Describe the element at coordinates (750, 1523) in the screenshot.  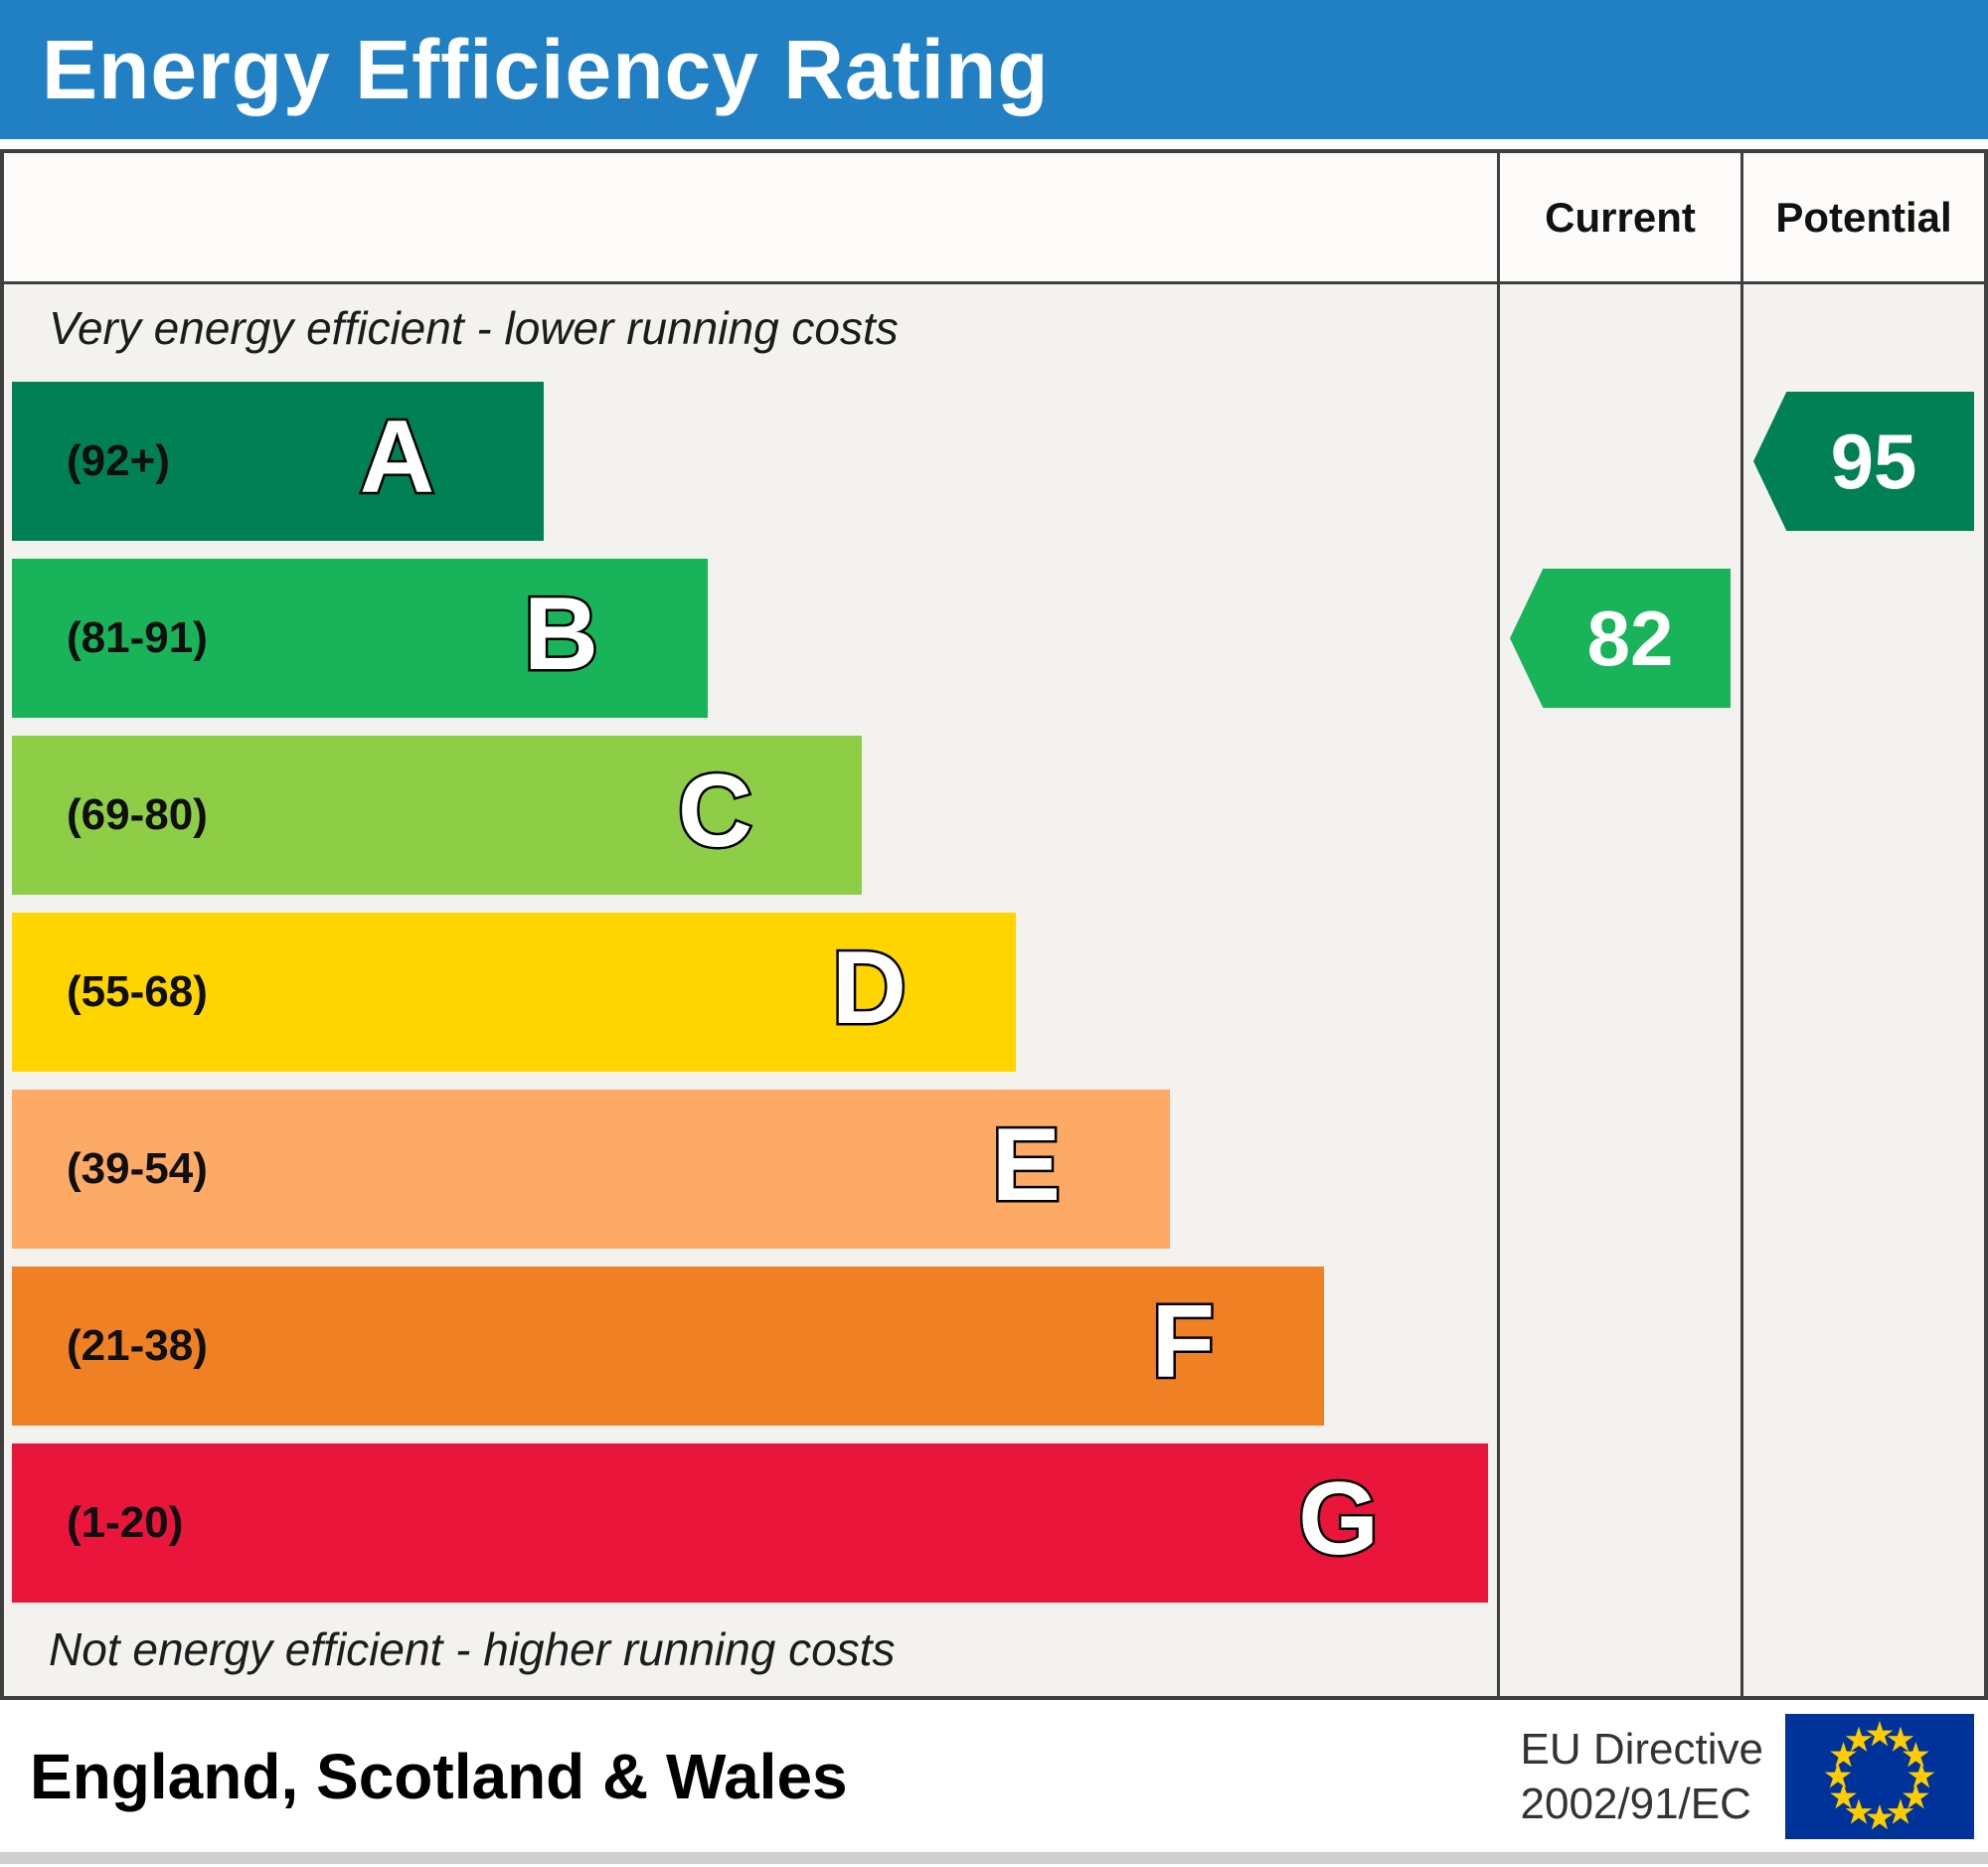
I see `band-g: (1-20) G` at that location.